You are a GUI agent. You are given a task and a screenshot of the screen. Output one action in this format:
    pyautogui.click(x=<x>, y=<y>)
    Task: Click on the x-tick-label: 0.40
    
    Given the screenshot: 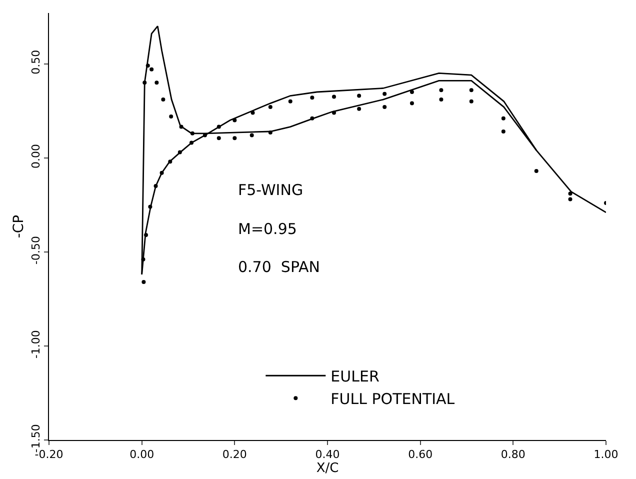 What is the action you would take?
    pyautogui.click(x=327, y=455)
    